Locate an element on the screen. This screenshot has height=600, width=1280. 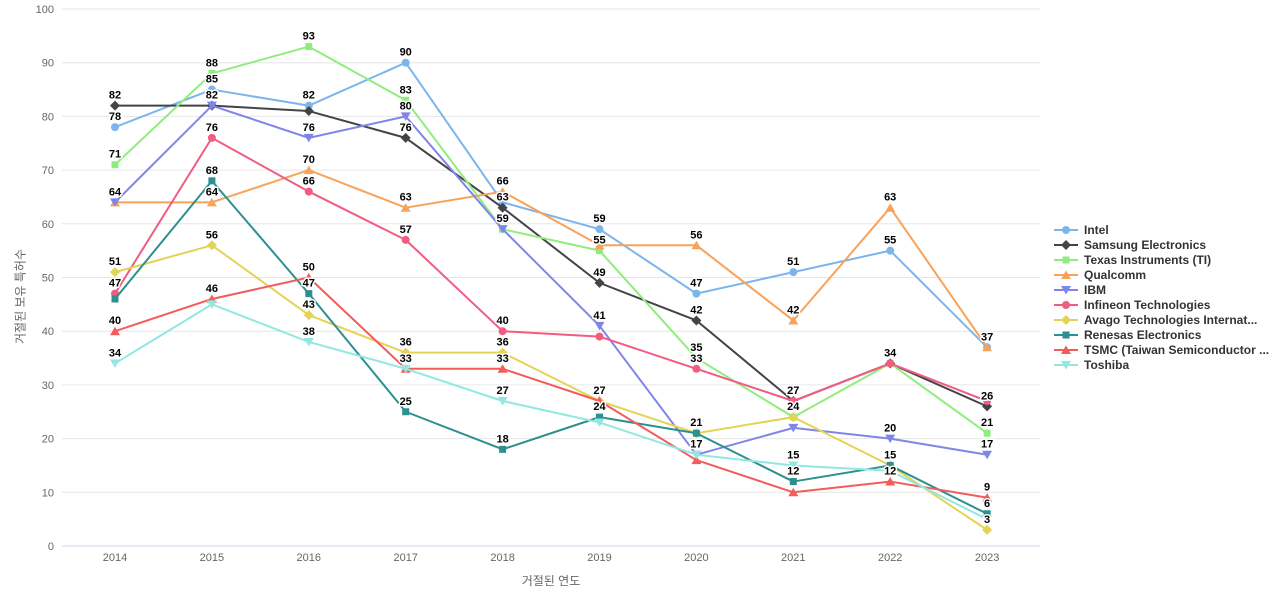
data-label: 27 is located at coordinates (502, 391).